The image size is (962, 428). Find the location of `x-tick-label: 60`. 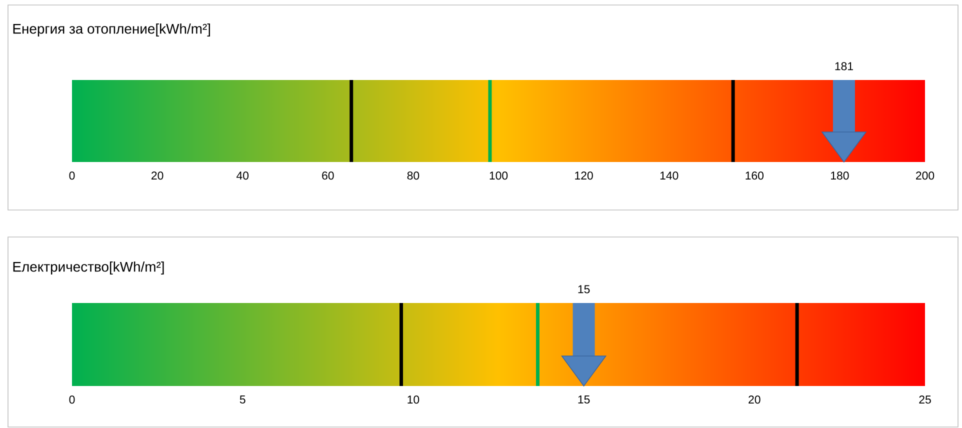

x-tick-label: 60 is located at coordinates (328, 176).